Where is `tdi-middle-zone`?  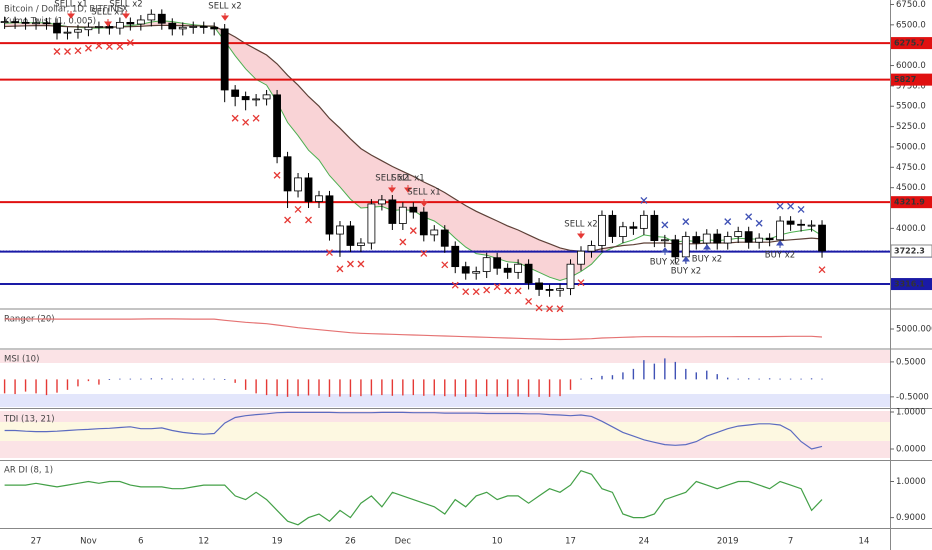
tdi-middle-zone is located at coordinates (445, 431).